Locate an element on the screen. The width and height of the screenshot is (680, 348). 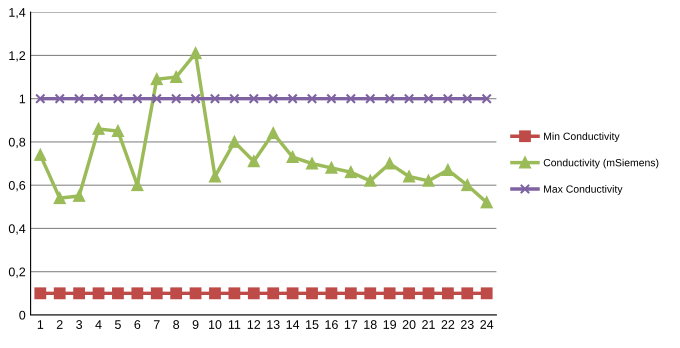
x-tick-label: 21 is located at coordinates (428, 324).